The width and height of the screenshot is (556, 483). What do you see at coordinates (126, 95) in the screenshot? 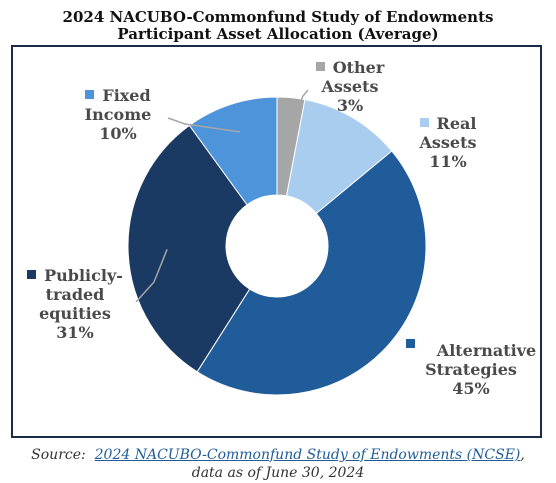
I see `label-fixed-line1: Fixed` at bounding box center [126, 95].